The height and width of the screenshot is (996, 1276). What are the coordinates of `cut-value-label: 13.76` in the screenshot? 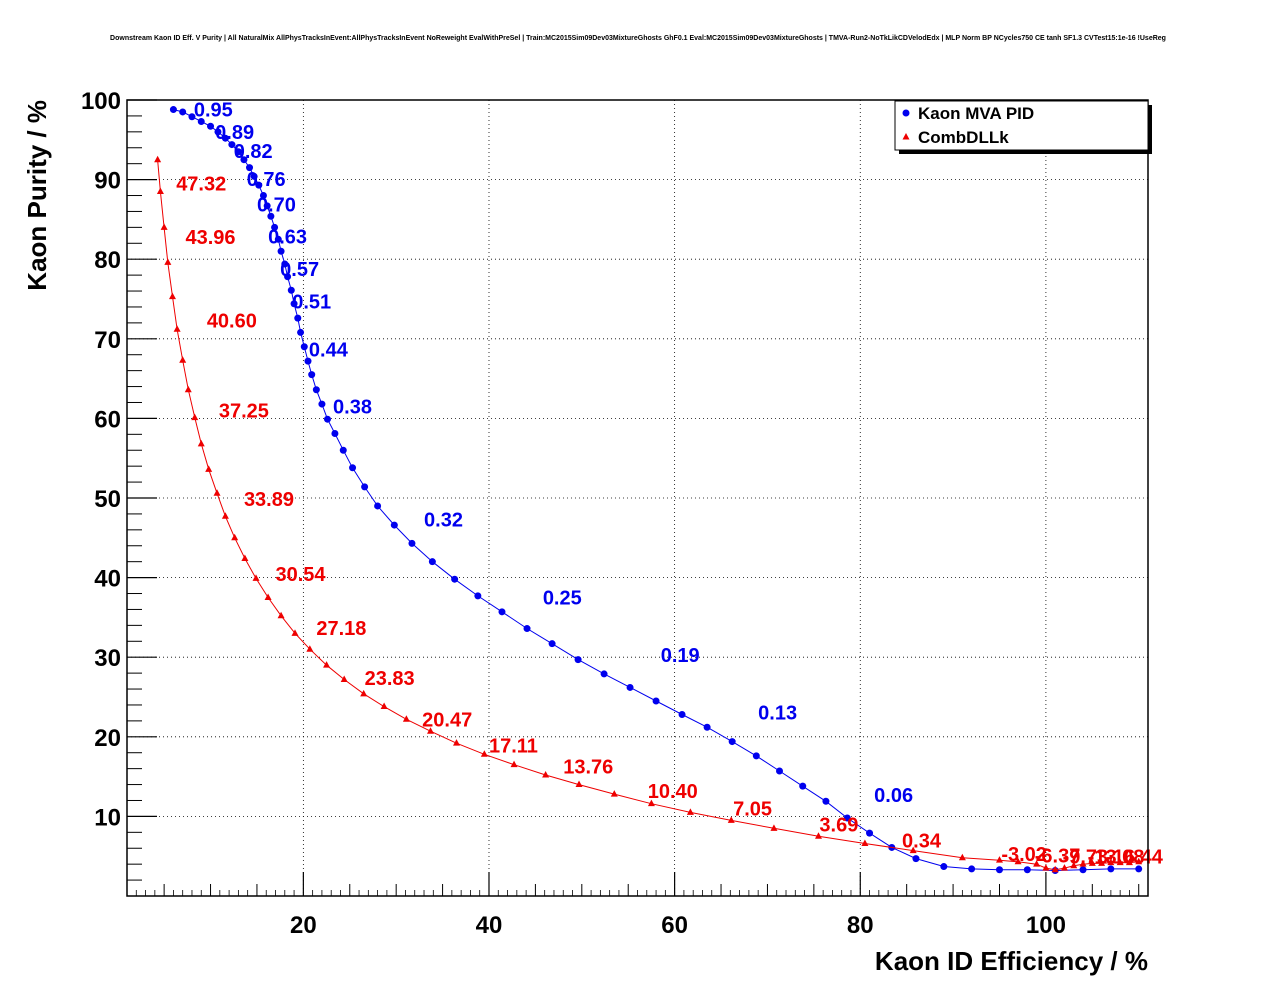 It's located at (588, 767).